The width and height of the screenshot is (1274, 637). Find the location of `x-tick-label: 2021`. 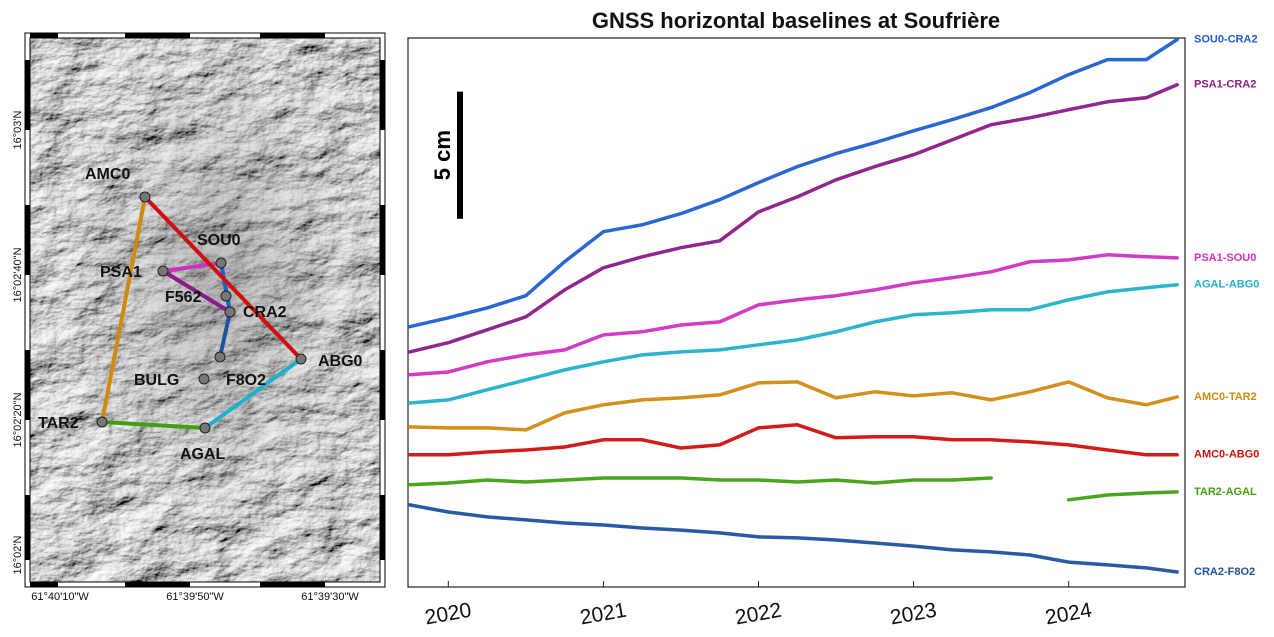

x-tick-label: 2021 is located at coordinates (603, 614).